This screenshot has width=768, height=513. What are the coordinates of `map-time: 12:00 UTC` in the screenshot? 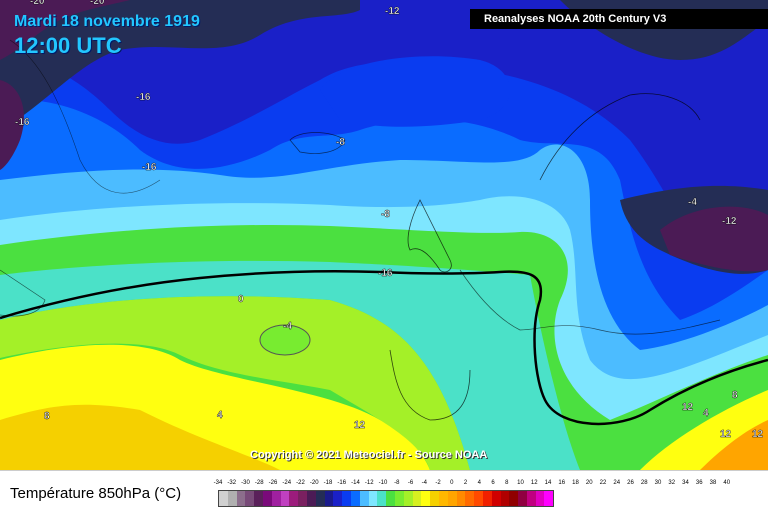 It's located at (68, 45).